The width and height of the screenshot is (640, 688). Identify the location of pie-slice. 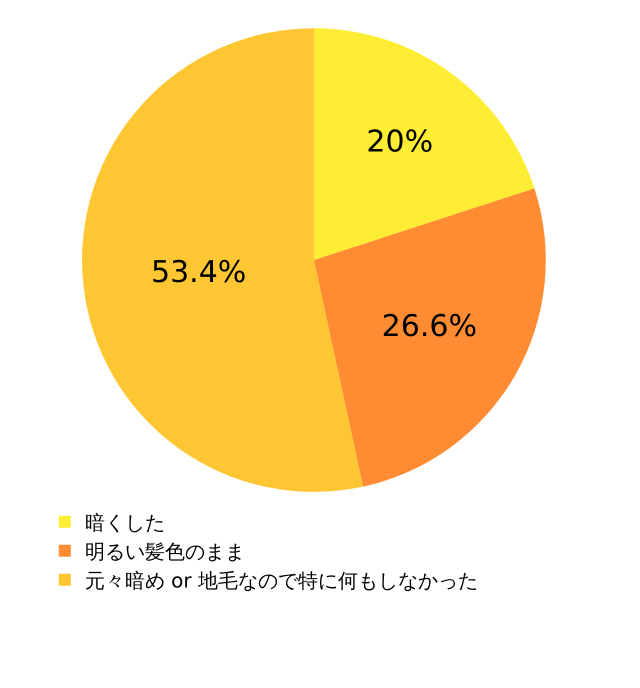
(424, 144).